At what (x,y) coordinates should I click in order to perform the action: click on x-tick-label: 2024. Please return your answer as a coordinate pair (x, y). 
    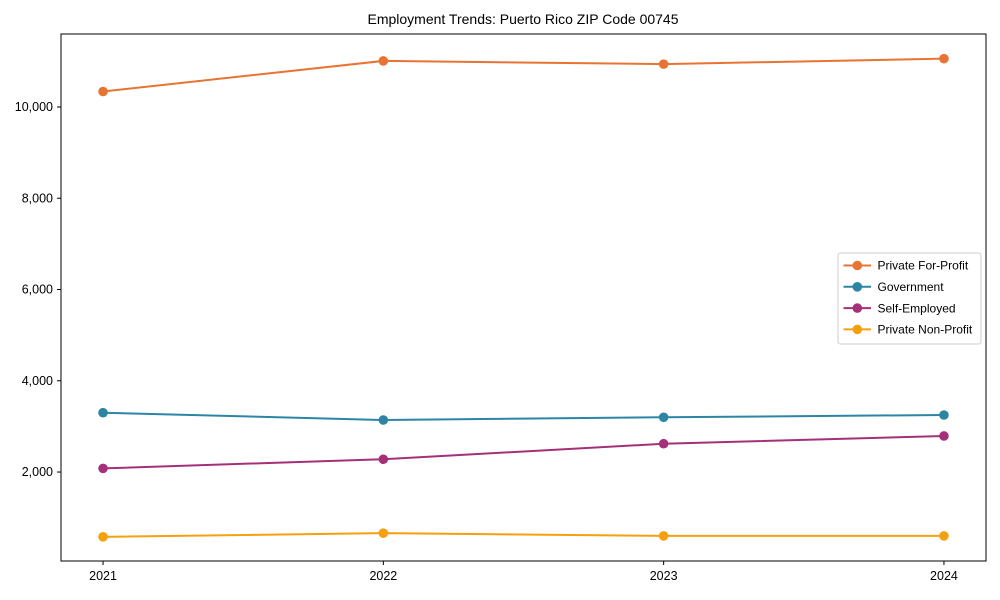
    Looking at the image, I should click on (944, 576).